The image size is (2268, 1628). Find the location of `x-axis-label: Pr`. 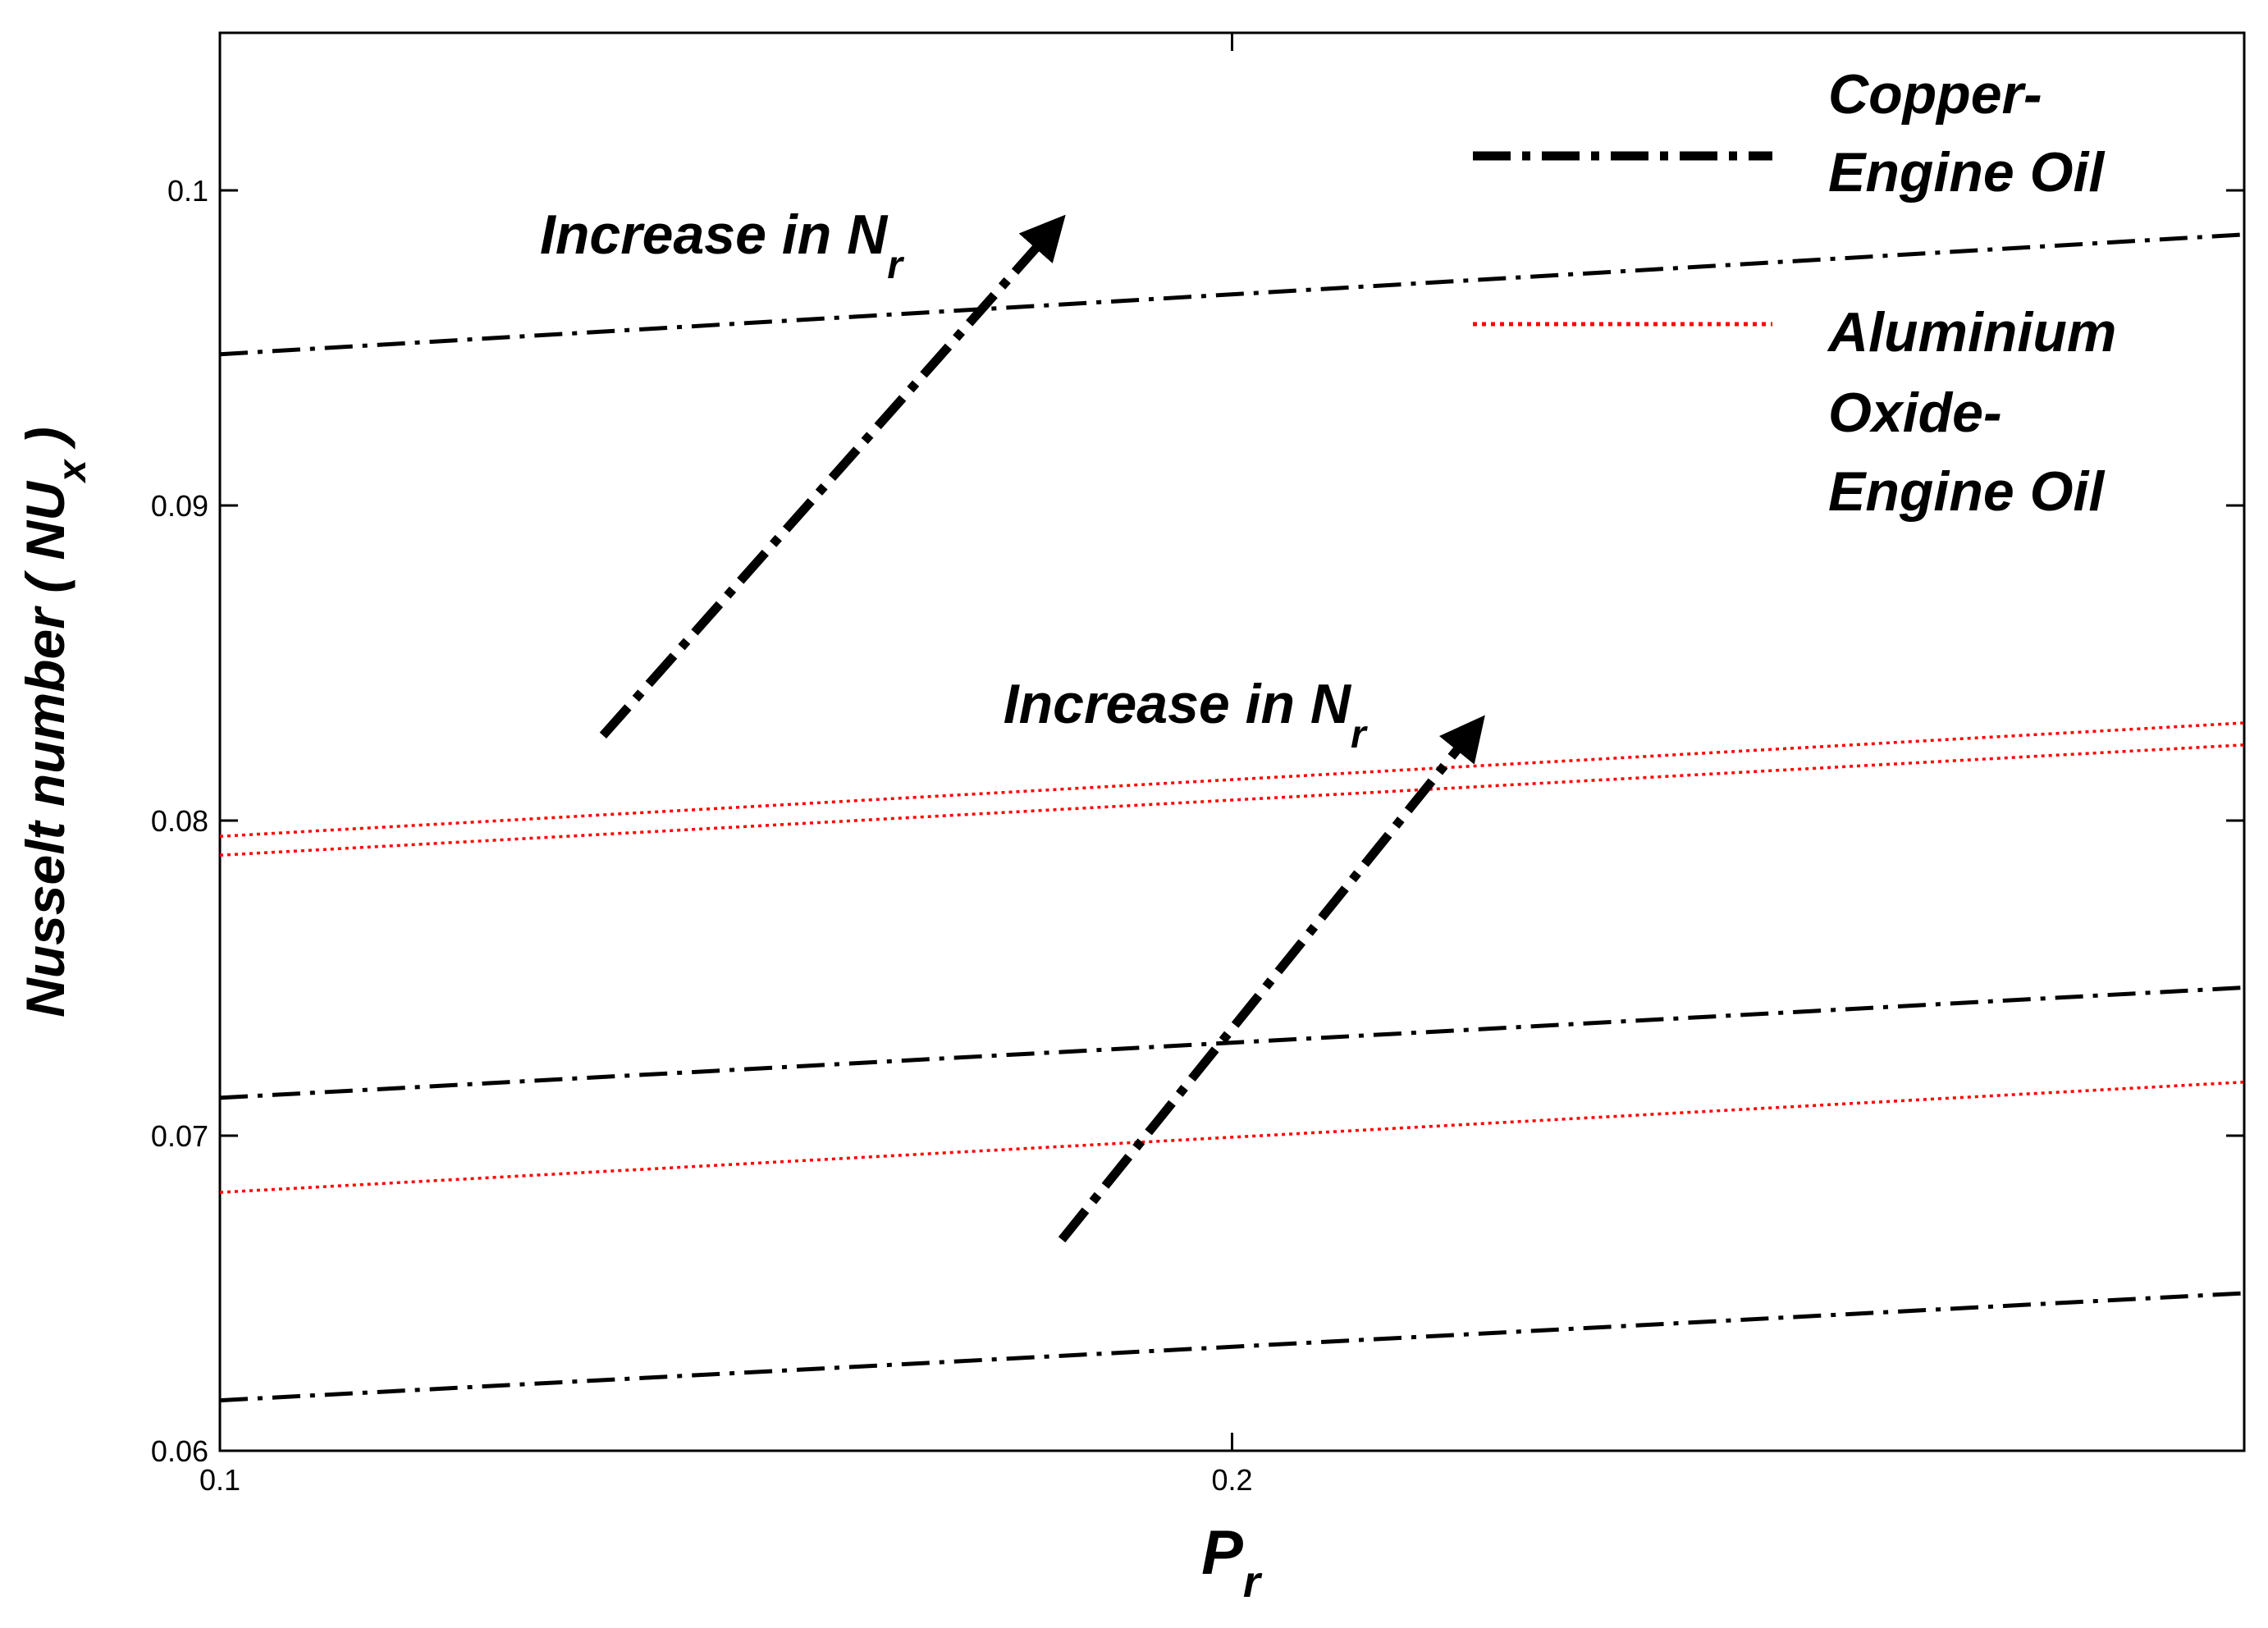

x-axis-label: Pr is located at coordinates (1232, 1563).